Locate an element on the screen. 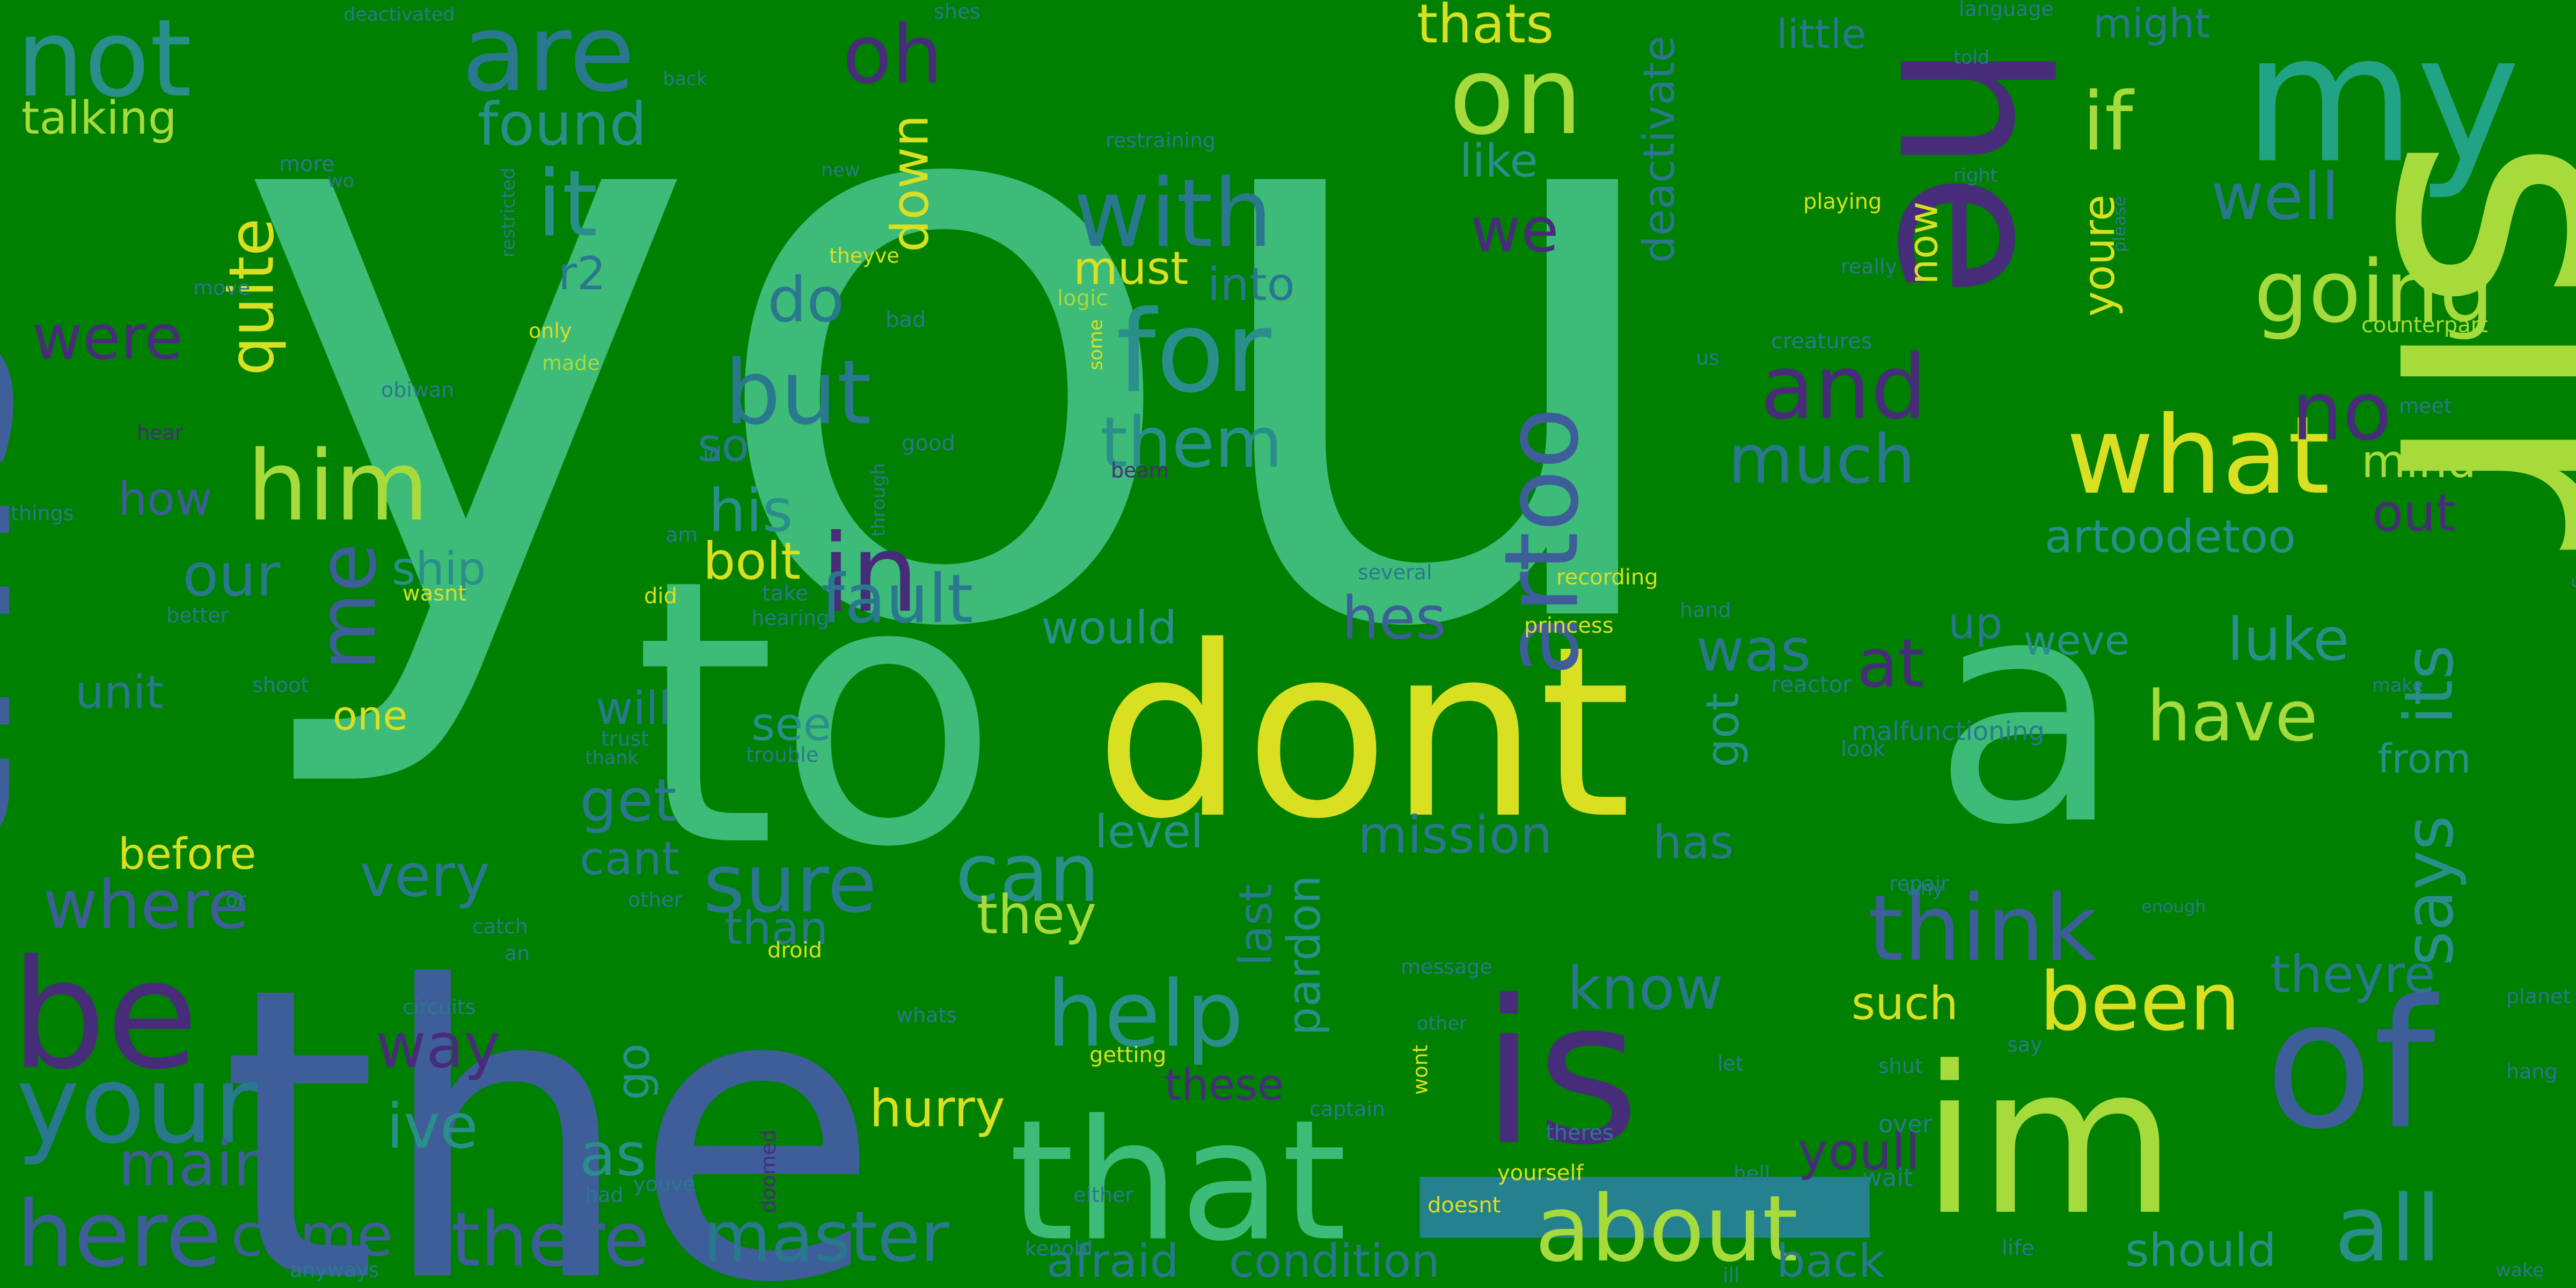 Image resolution: width=2576 pixels, height=1288 pixels. word-kenobi: kenobi is located at coordinates (1059, 1248).